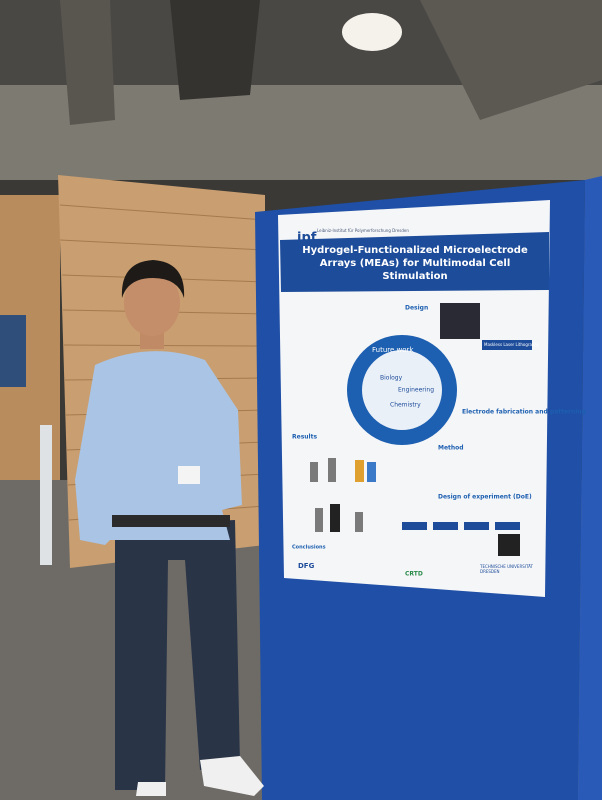  What do you see at coordinates (416, 308) in the screenshot?
I see `section-heading: Design` at bounding box center [416, 308].